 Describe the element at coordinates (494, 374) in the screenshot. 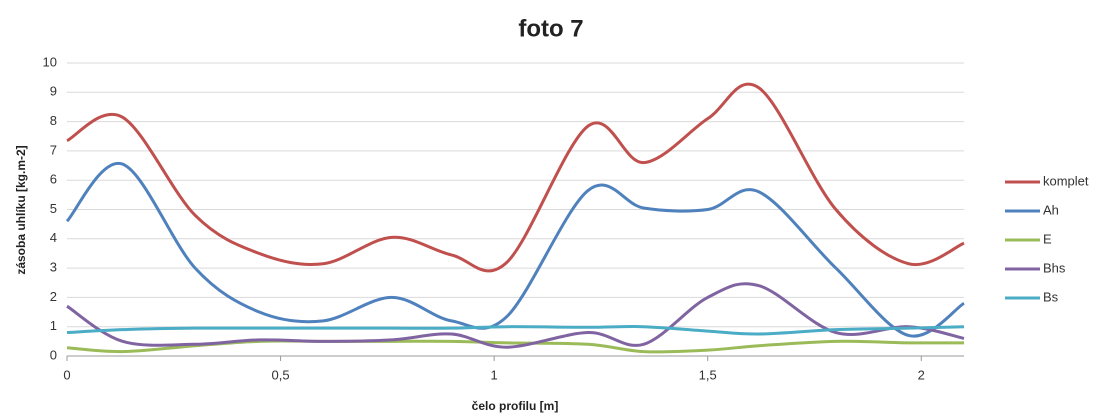

I see `x-tick-label: 1` at that location.